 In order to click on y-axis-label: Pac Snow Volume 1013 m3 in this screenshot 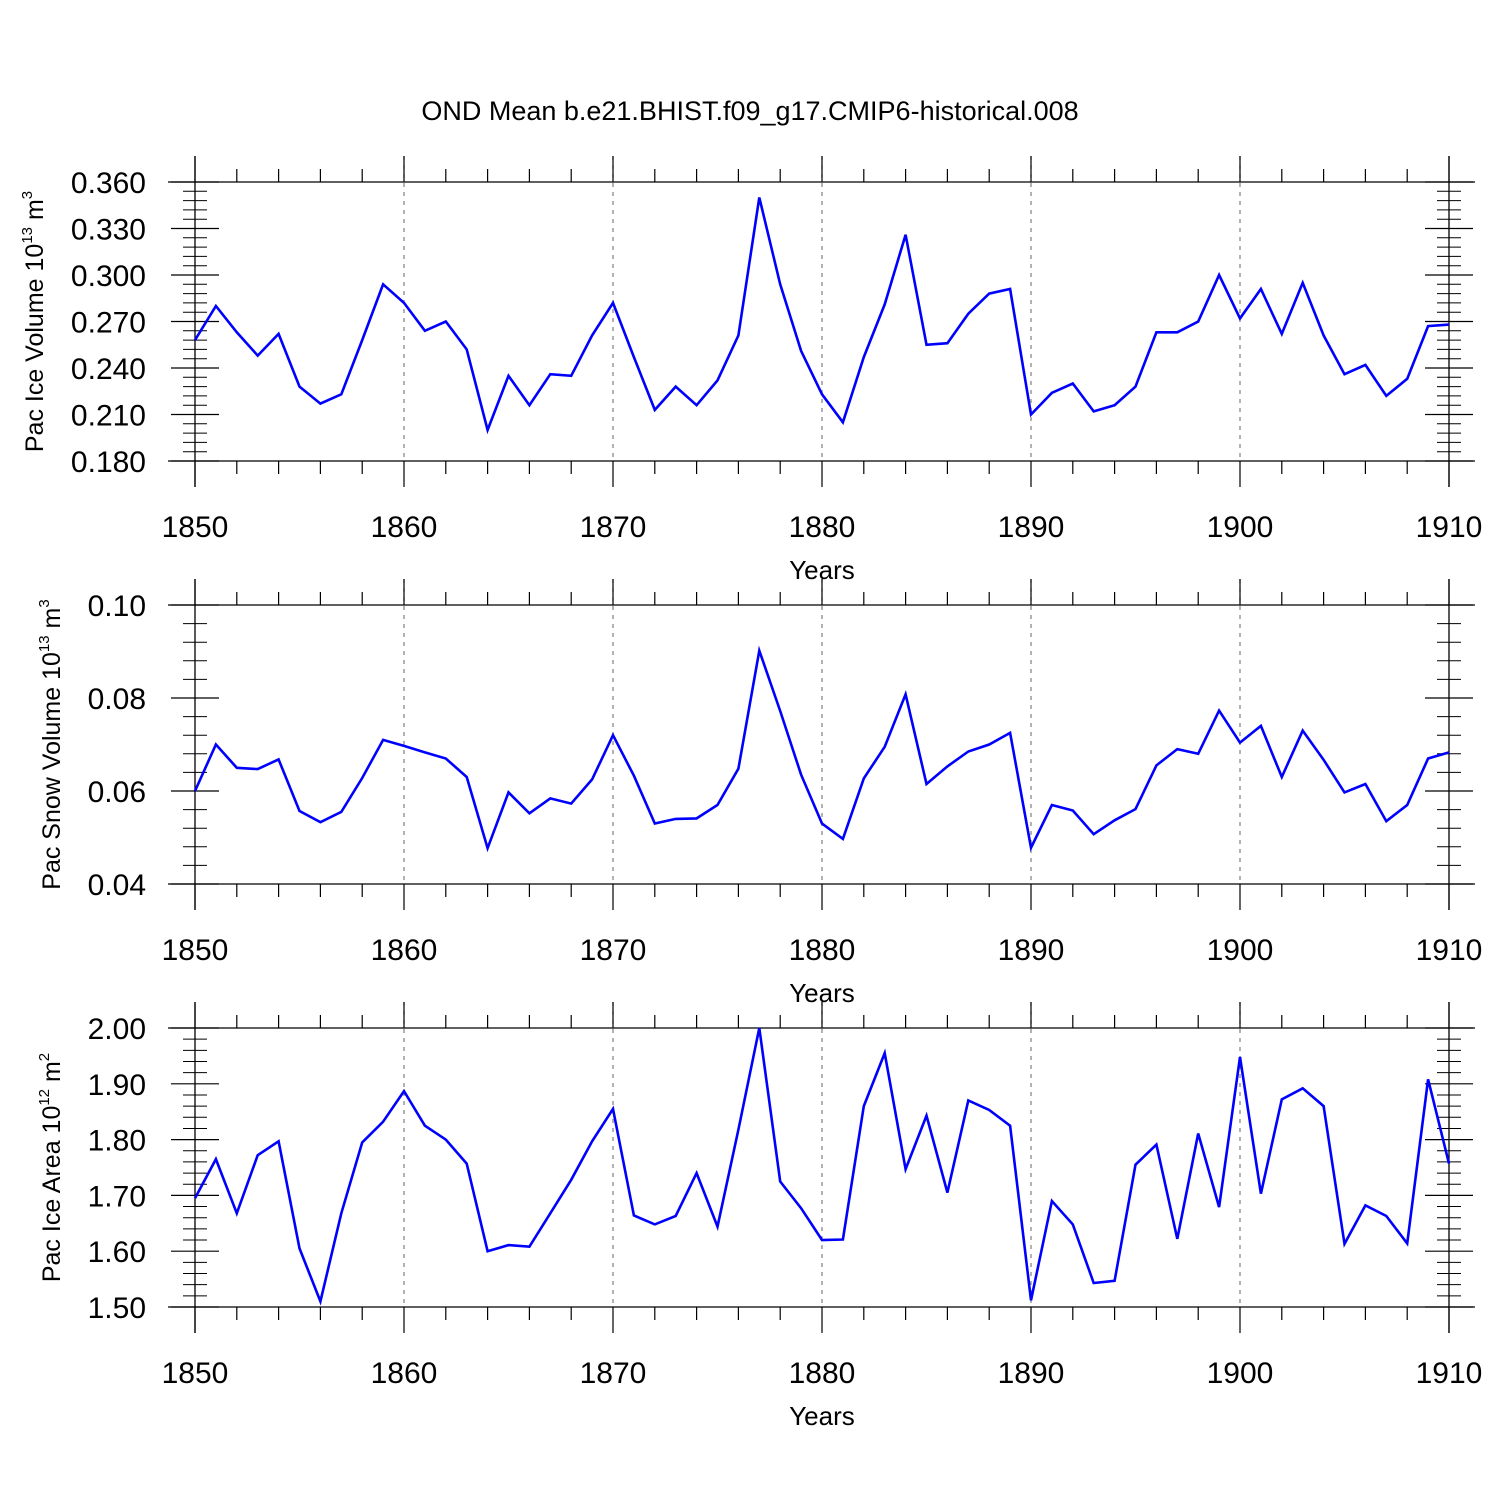, I will do `click(51, 744)`.